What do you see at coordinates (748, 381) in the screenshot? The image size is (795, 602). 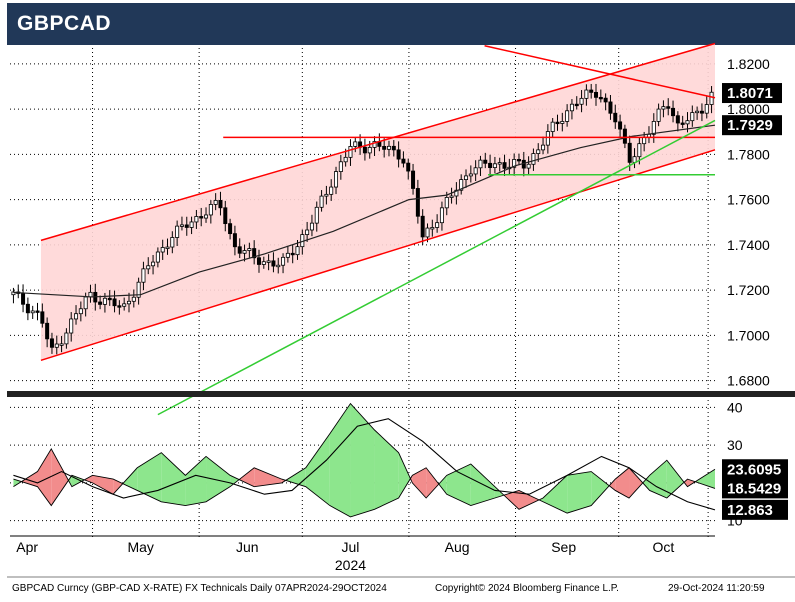 I see `price-tick-label: 1.6800` at bounding box center [748, 381].